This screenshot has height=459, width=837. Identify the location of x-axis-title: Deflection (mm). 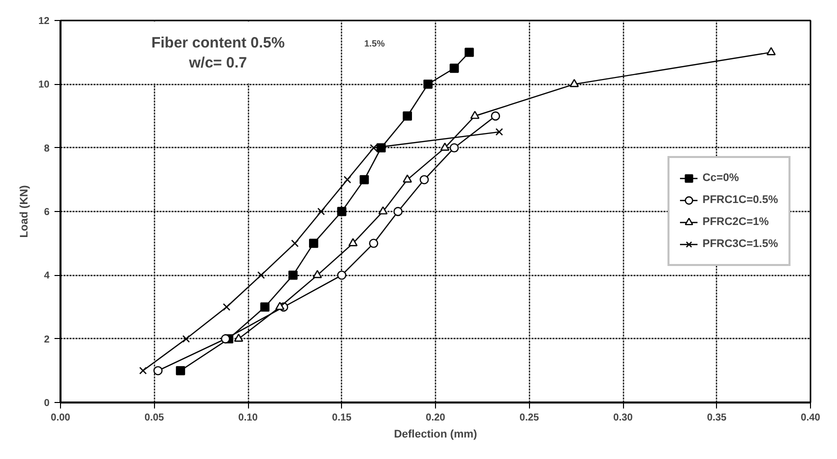
(436, 434).